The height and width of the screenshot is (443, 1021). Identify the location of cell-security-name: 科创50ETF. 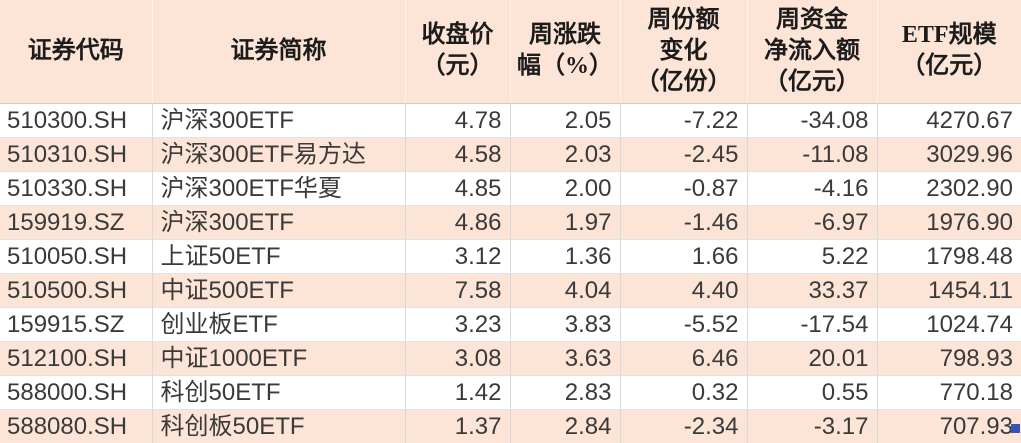
(279, 392).